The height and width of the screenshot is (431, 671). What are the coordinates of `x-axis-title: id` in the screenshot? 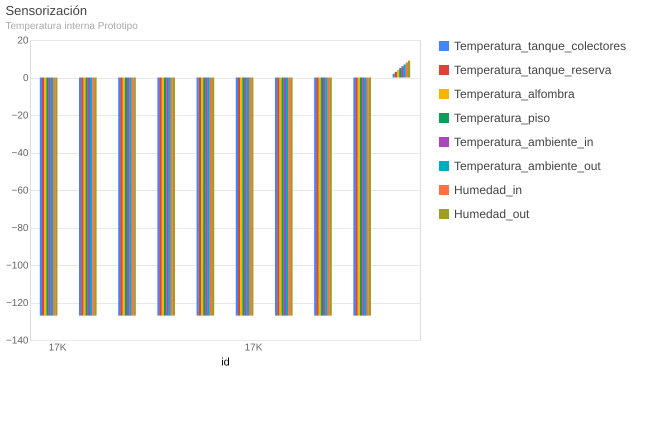 It's located at (225, 362).